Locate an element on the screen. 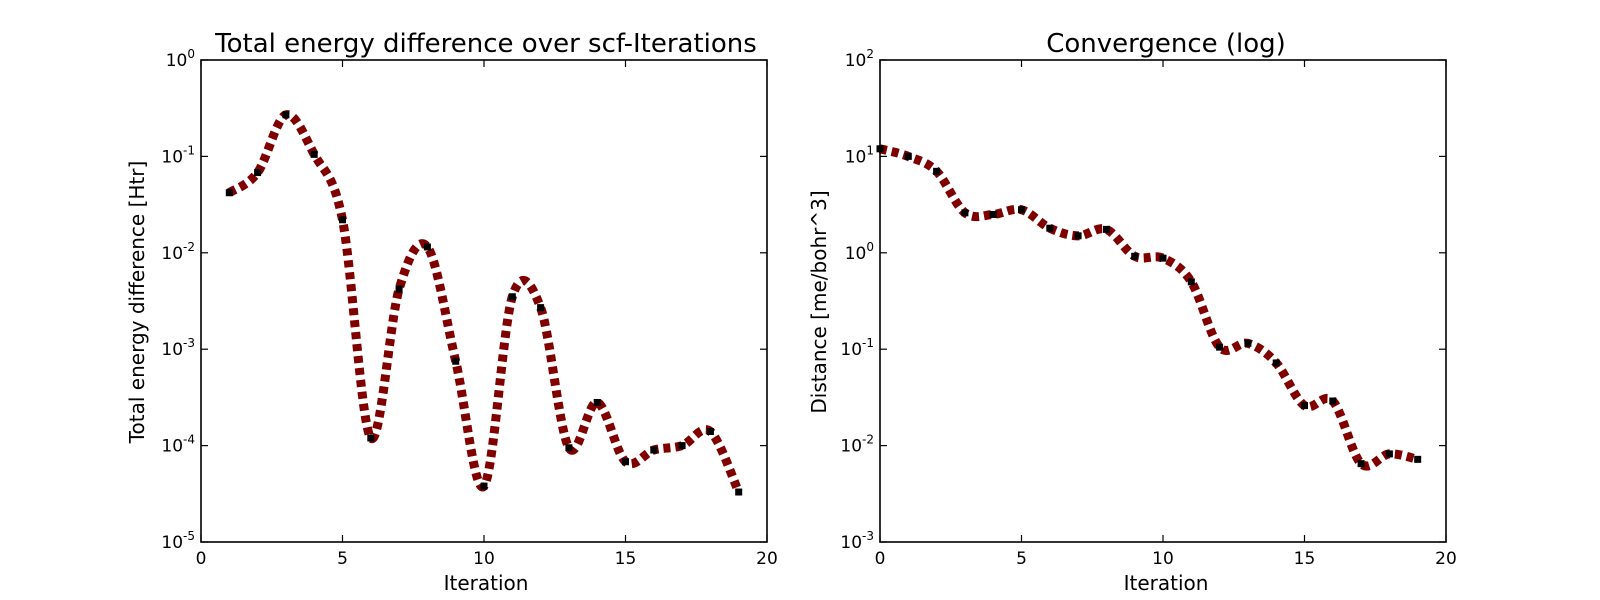  y-tick-label: 10⁻⁵ is located at coordinates (178, 541).